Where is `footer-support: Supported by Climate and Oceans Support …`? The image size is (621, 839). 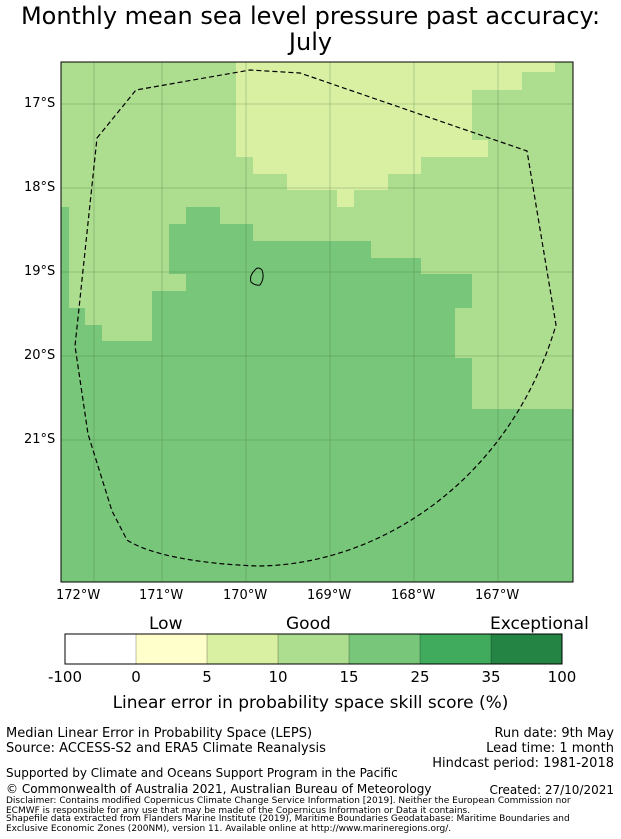 footer-support: Supported by Climate and Oceans Support … is located at coordinates (202, 773).